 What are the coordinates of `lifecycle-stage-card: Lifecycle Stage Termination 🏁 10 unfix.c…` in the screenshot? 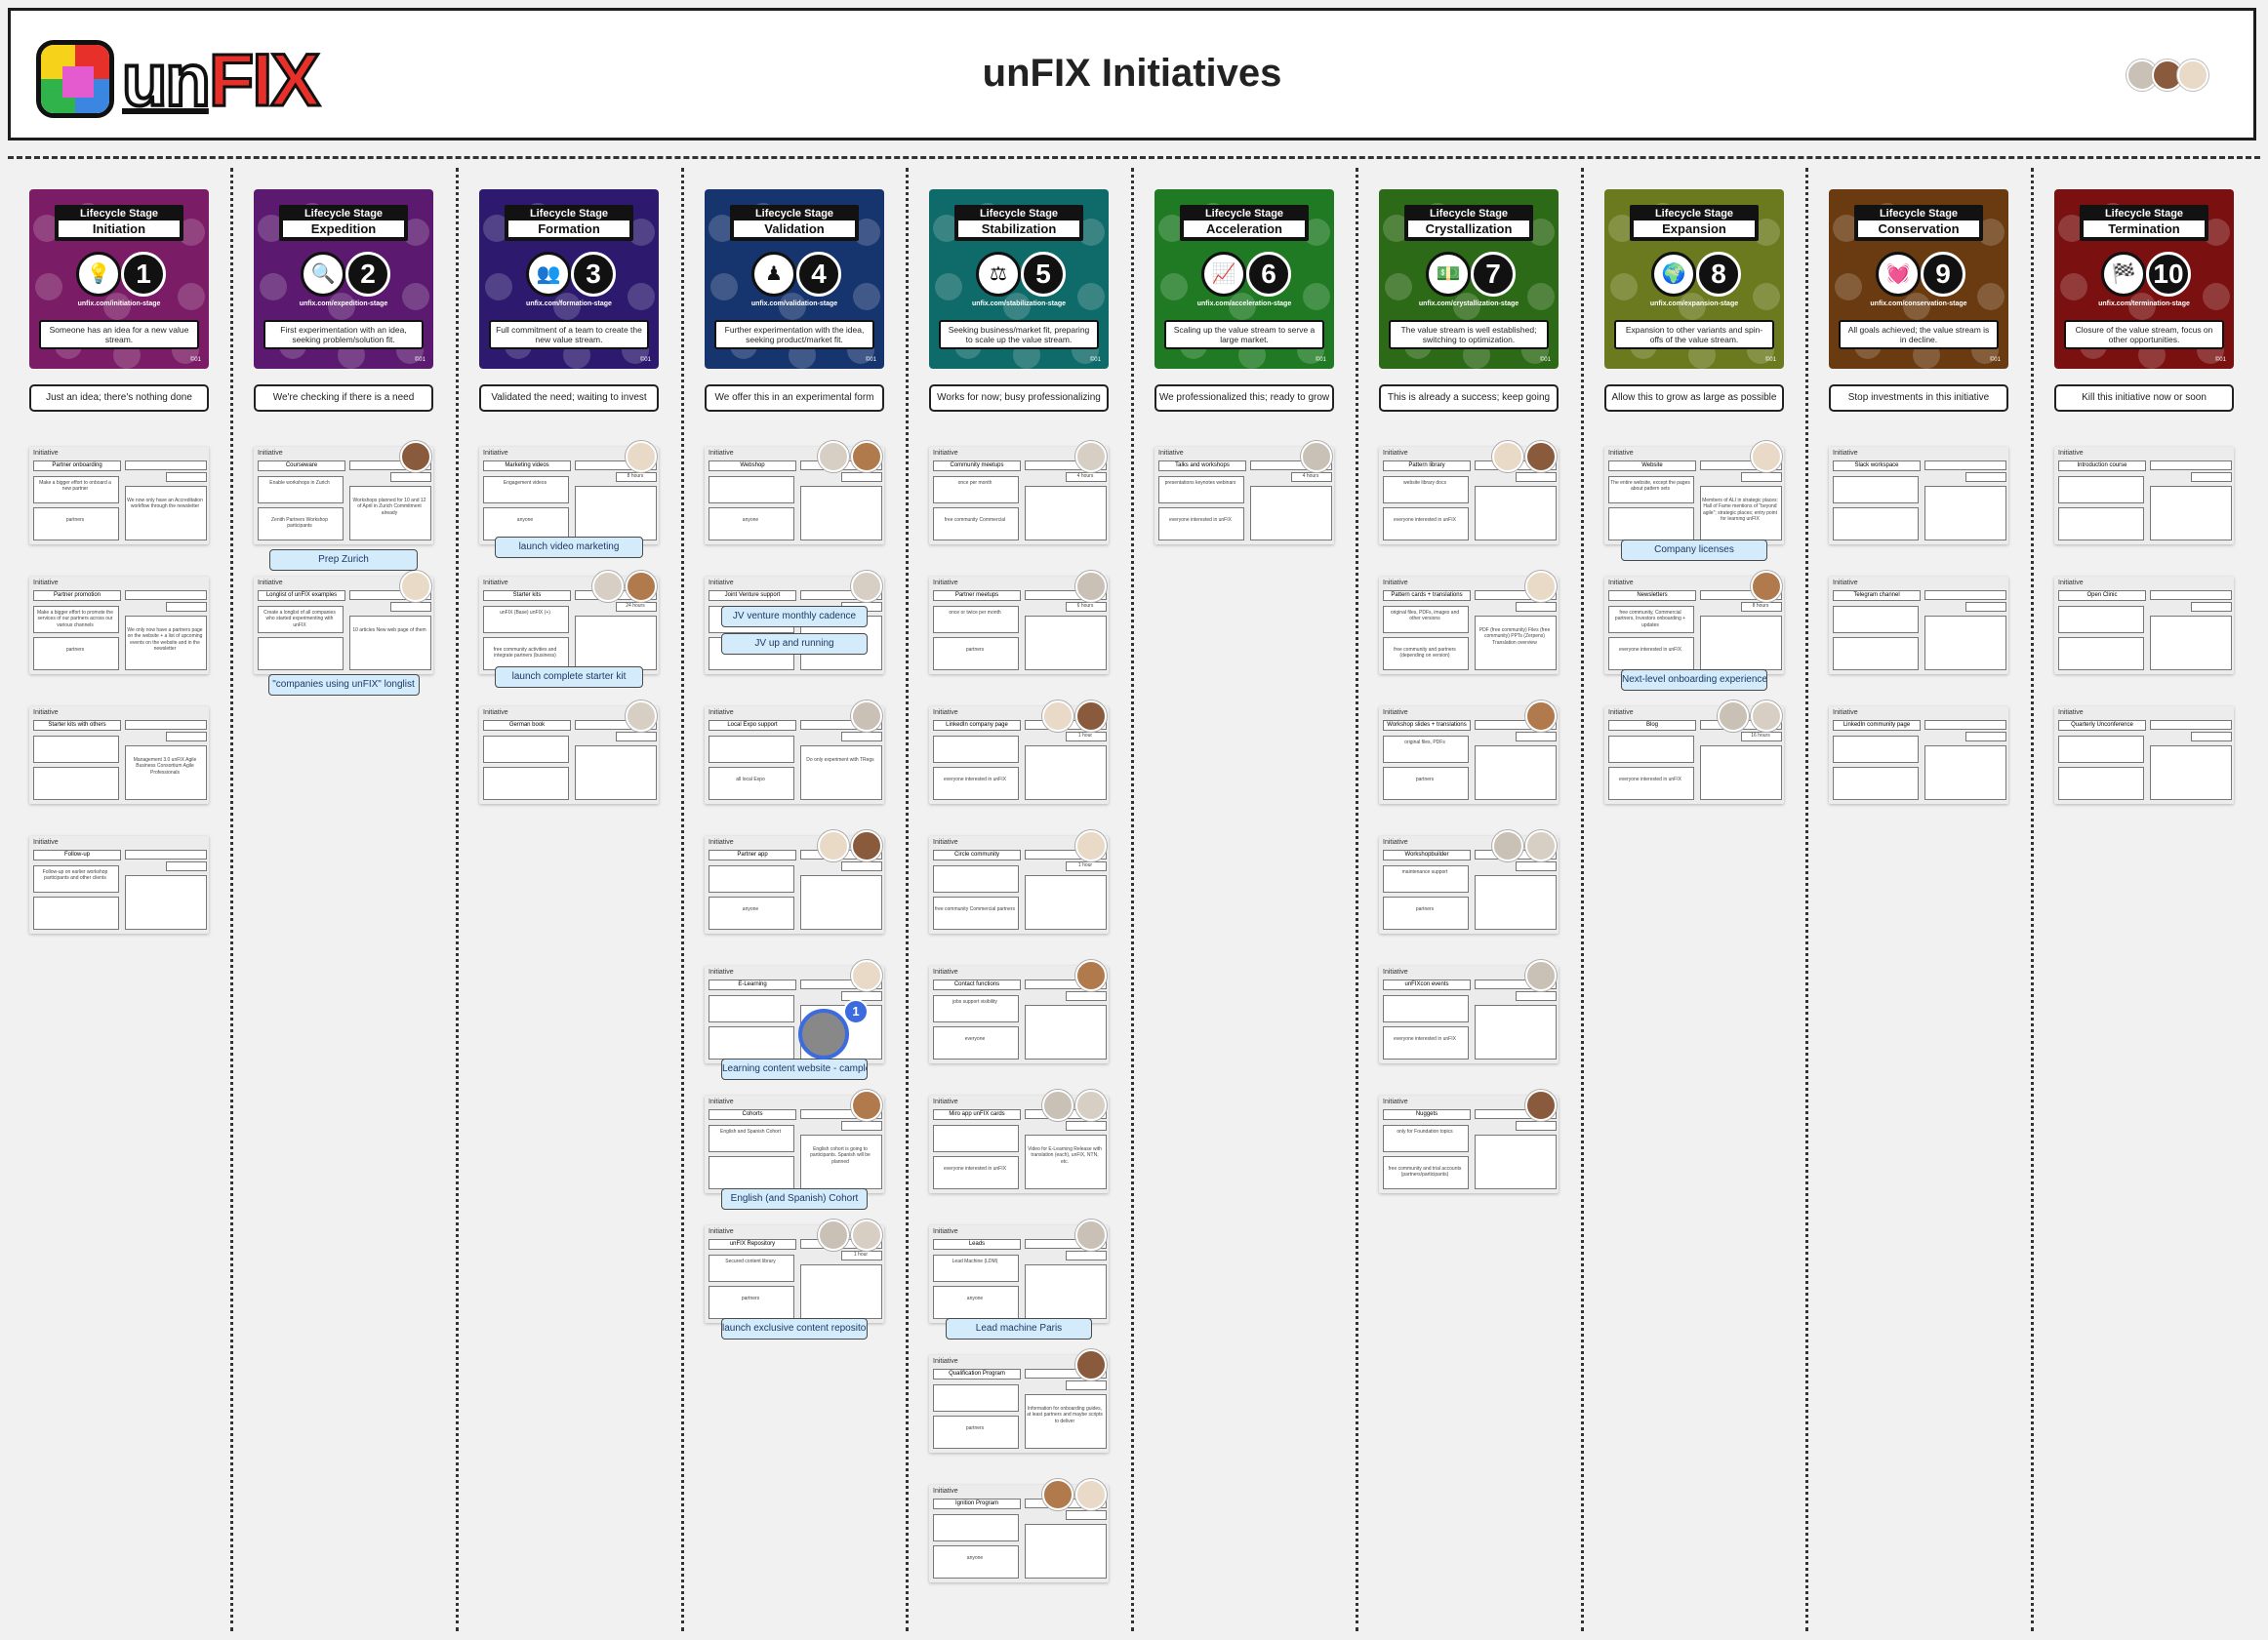 It's located at (2144, 279).